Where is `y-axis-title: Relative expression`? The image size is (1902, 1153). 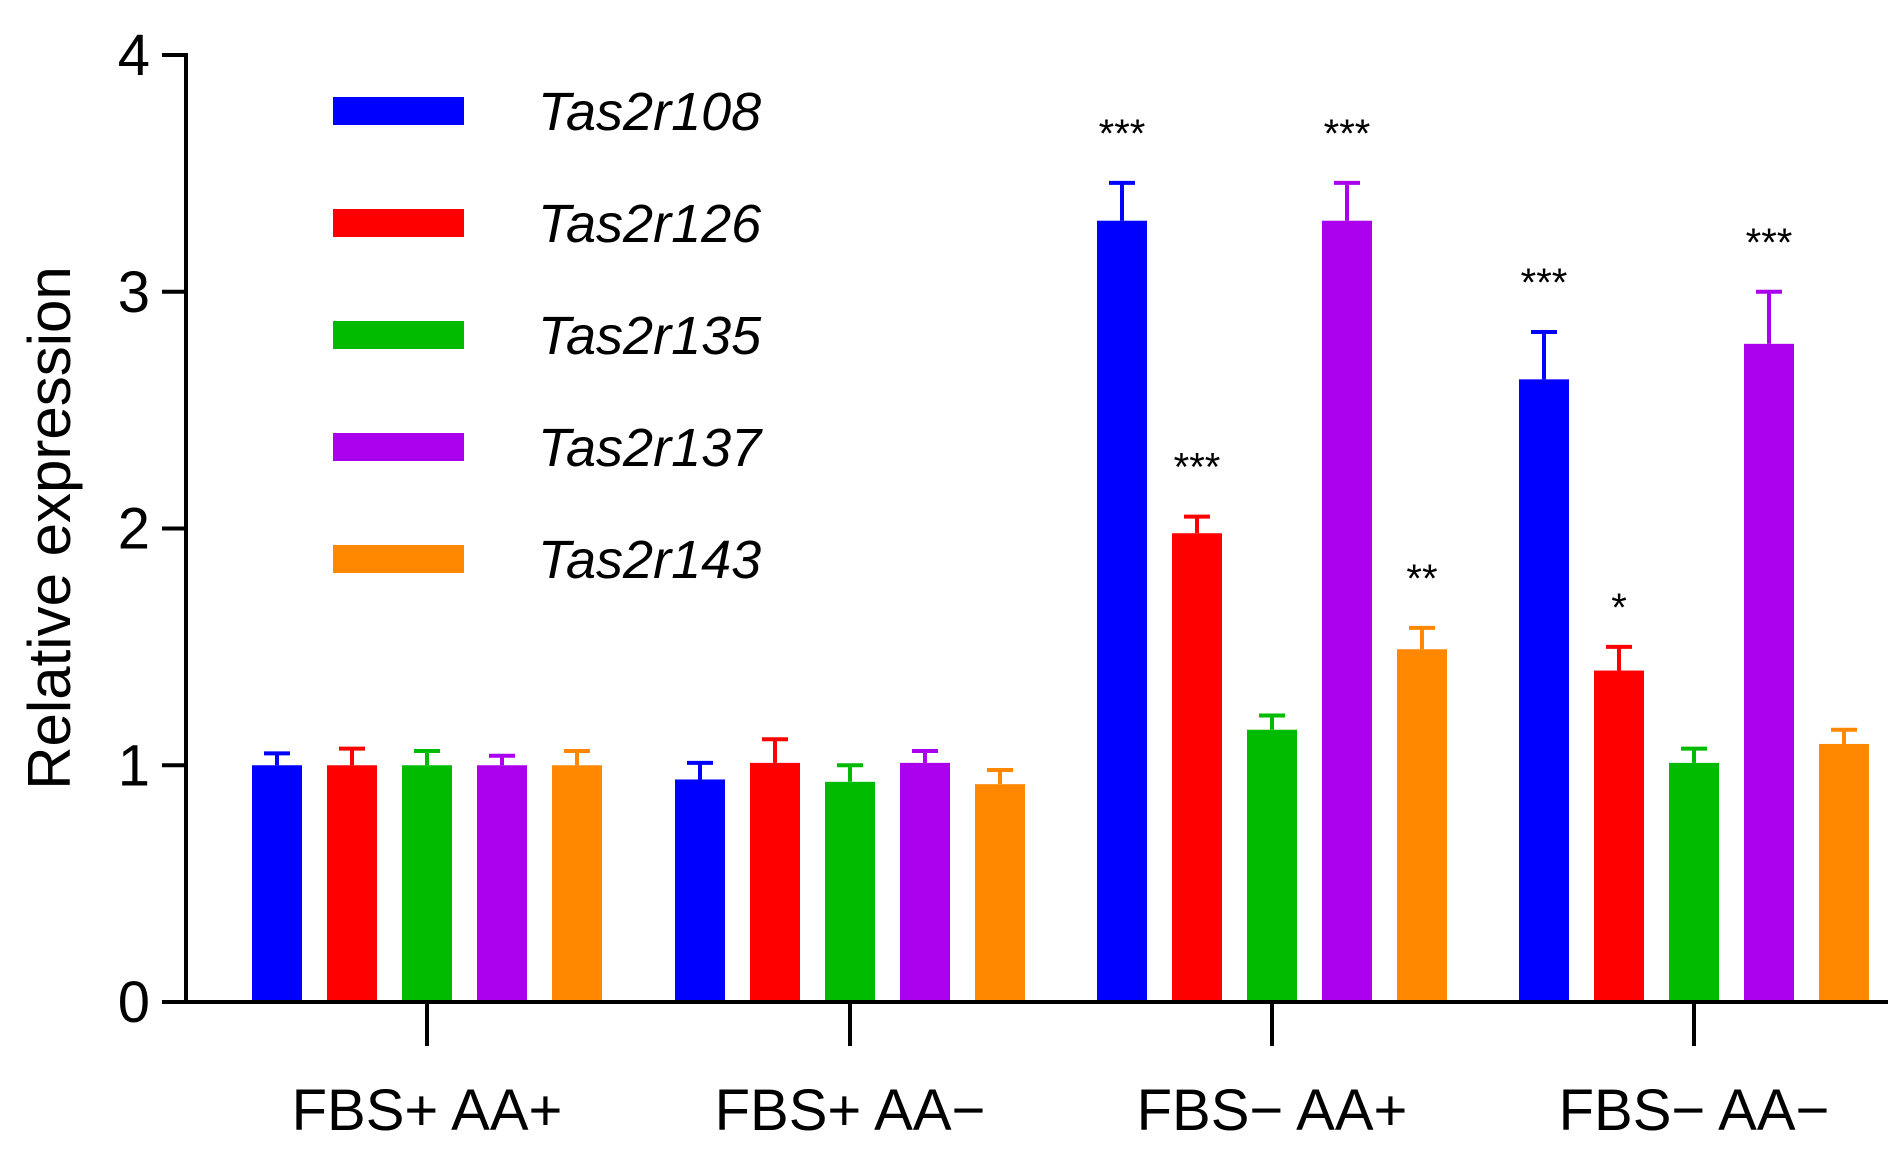
y-axis-title: Relative expression is located at coordinates (49, 528).